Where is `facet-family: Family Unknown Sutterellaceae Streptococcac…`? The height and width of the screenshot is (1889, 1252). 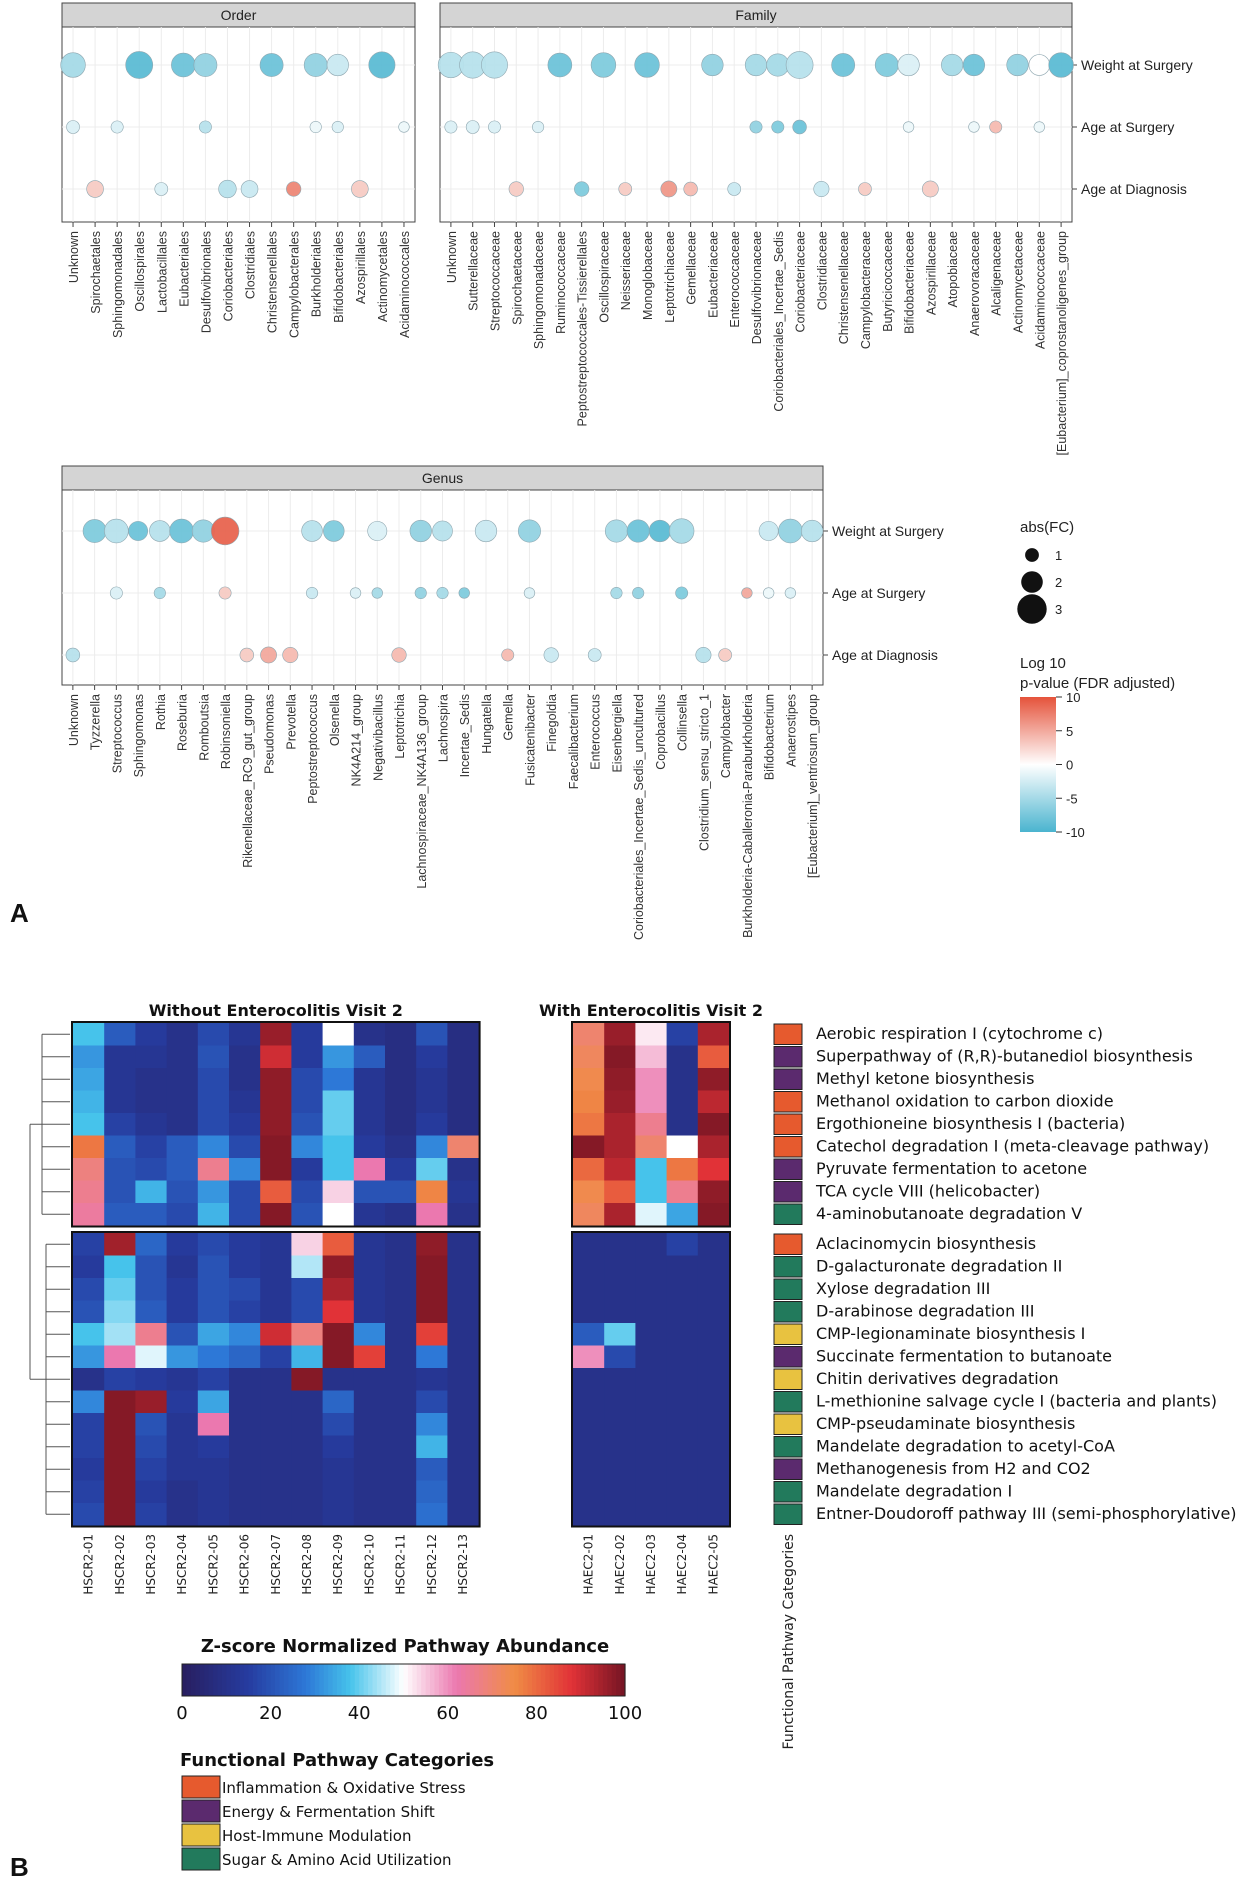
facet-family: Family Unknown Sutterellaceae Streptococcac… is located at coordinates (815, 228).